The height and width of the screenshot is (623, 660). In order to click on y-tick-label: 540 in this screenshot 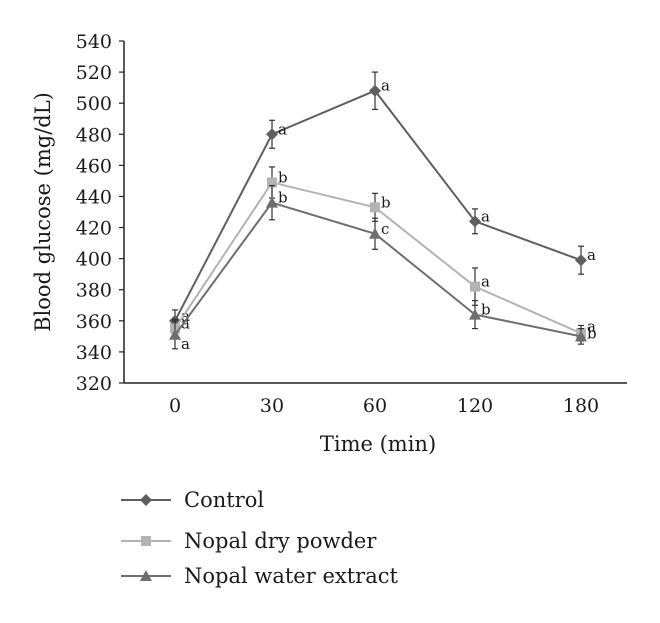, I will do `click(94, 42)`.